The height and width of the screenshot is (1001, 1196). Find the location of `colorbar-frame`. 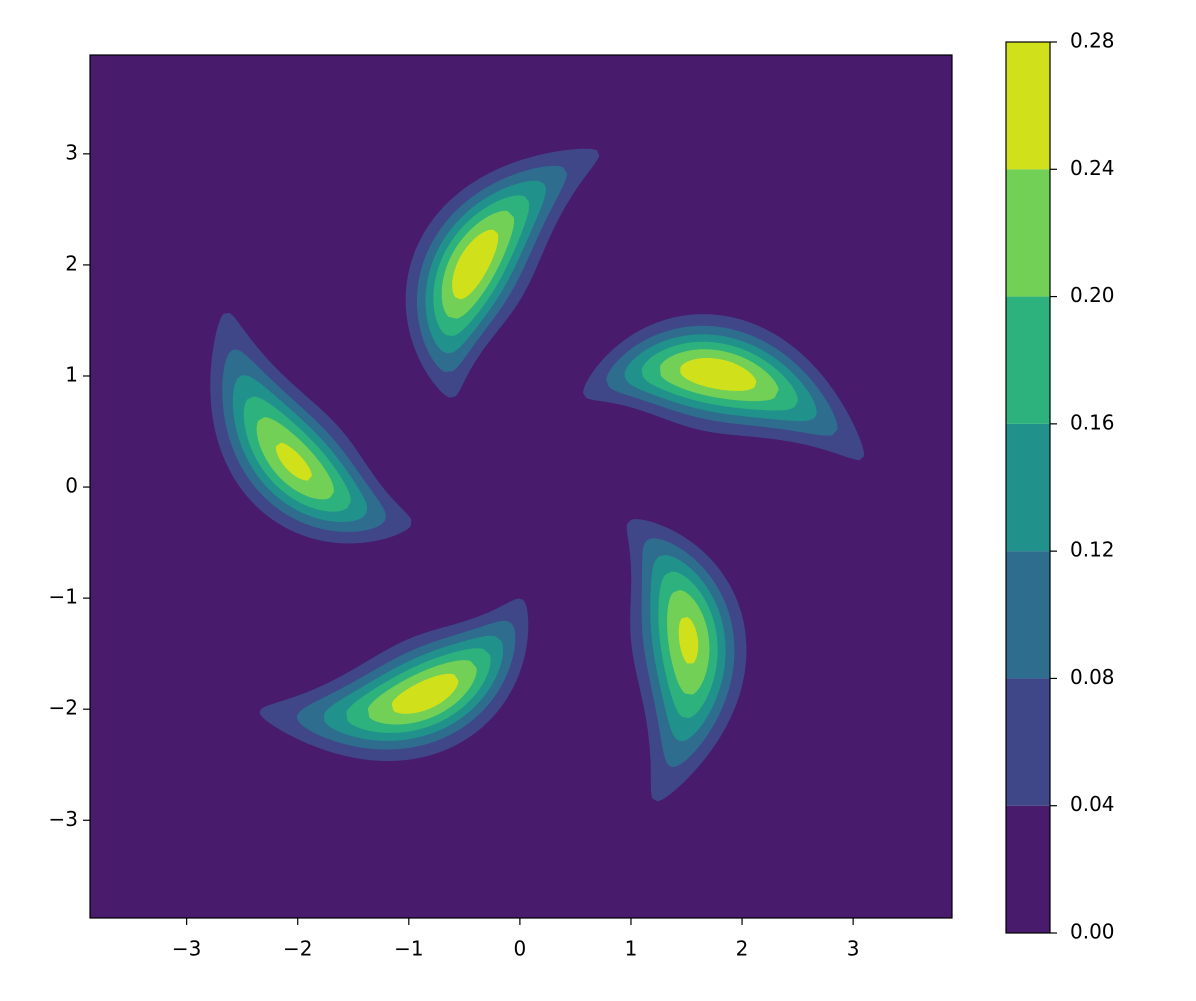

colorbar-frame is located at coordinates (1028, 487).